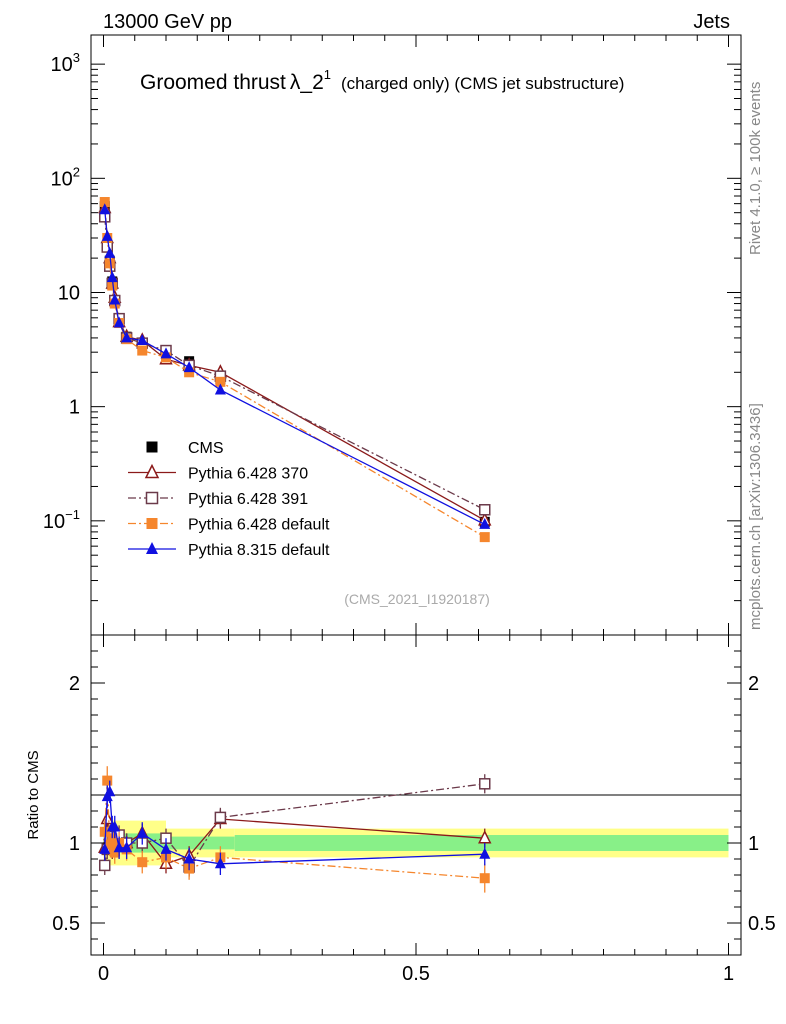  What do you see at coordinates (76, 57) in the screenshot?
I see `y-tick-exponent: 3` at bounding box center [76, 57].